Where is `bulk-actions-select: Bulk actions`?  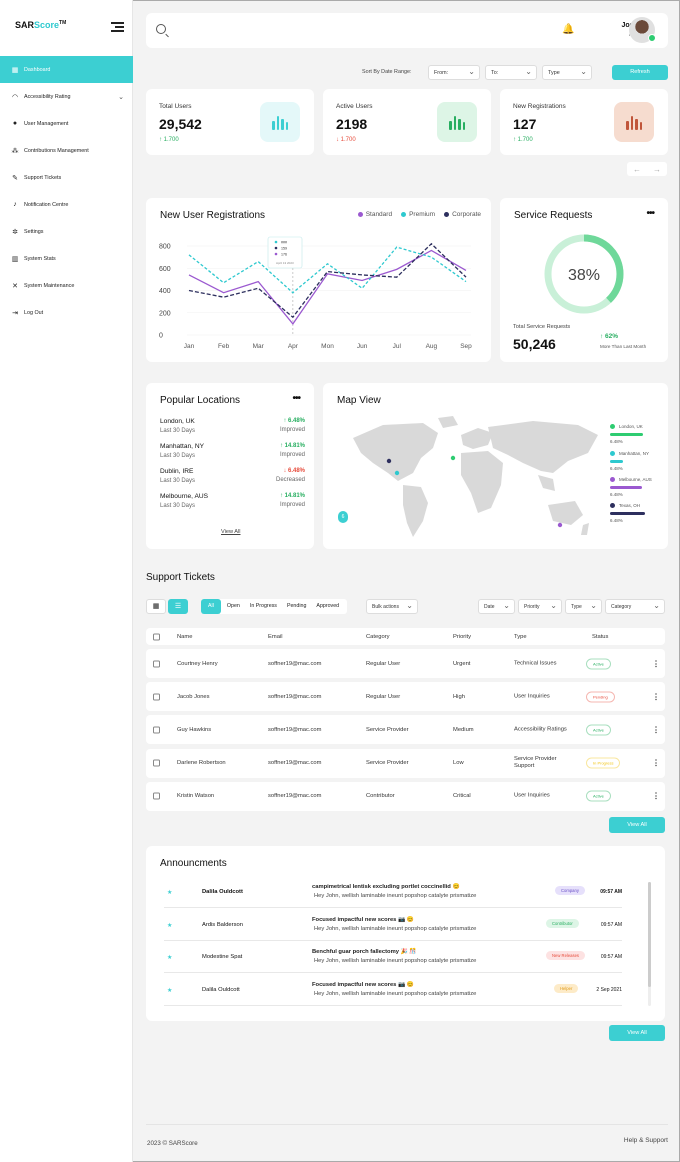
bulk-actions-select: Bulk actions is located at coordinates (392, 606).